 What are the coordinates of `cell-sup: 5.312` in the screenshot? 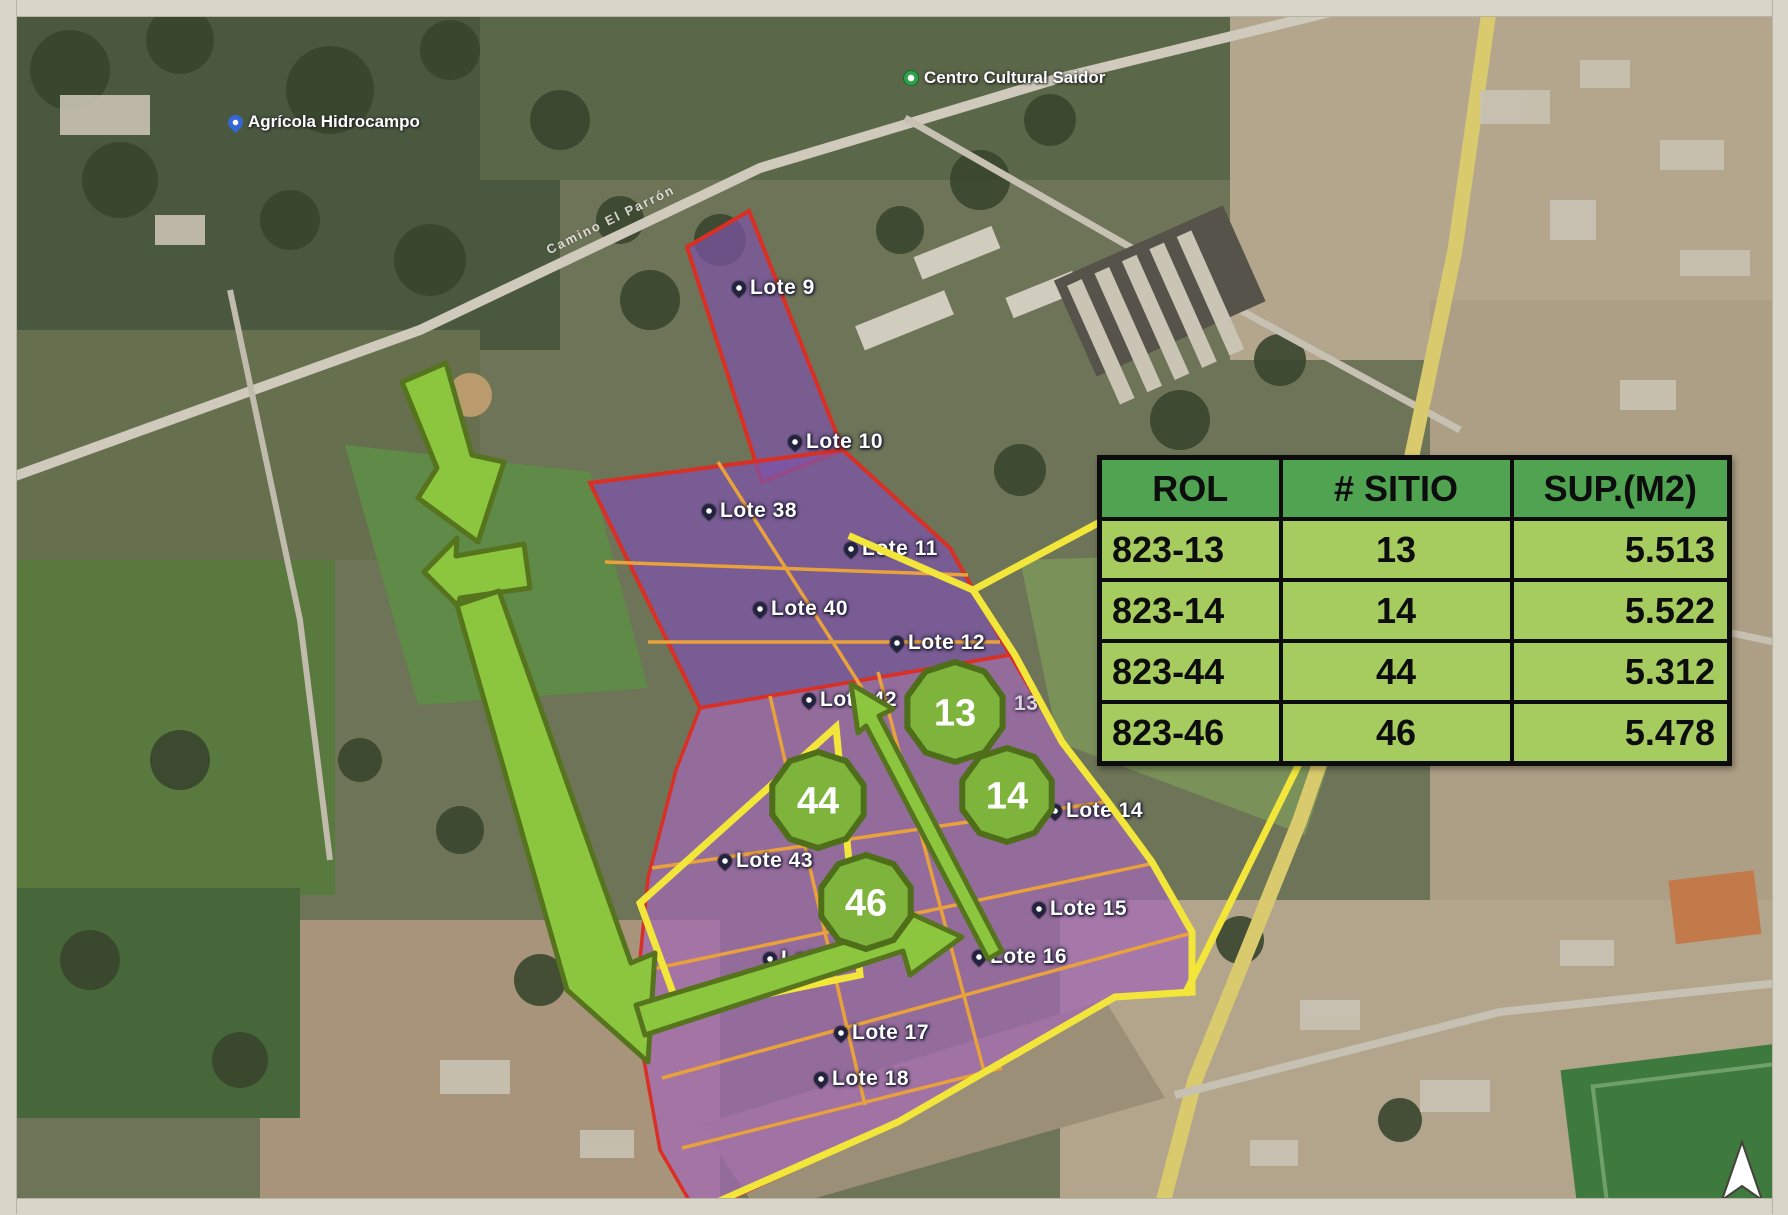 It's located at (1620, 671).